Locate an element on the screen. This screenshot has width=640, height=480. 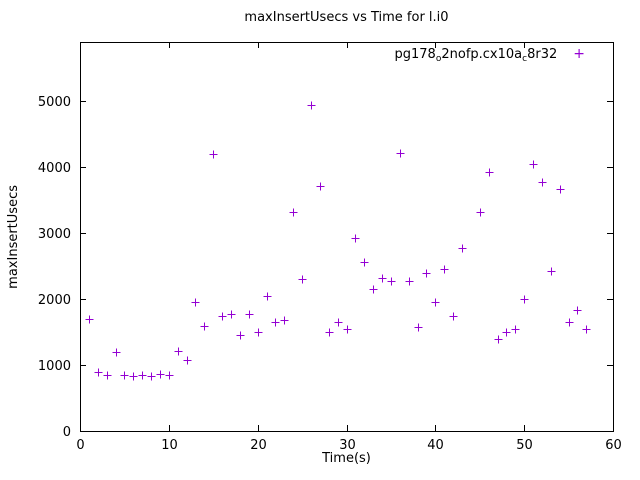
x-tick-label: 60 is located at coordinates (613, 445).